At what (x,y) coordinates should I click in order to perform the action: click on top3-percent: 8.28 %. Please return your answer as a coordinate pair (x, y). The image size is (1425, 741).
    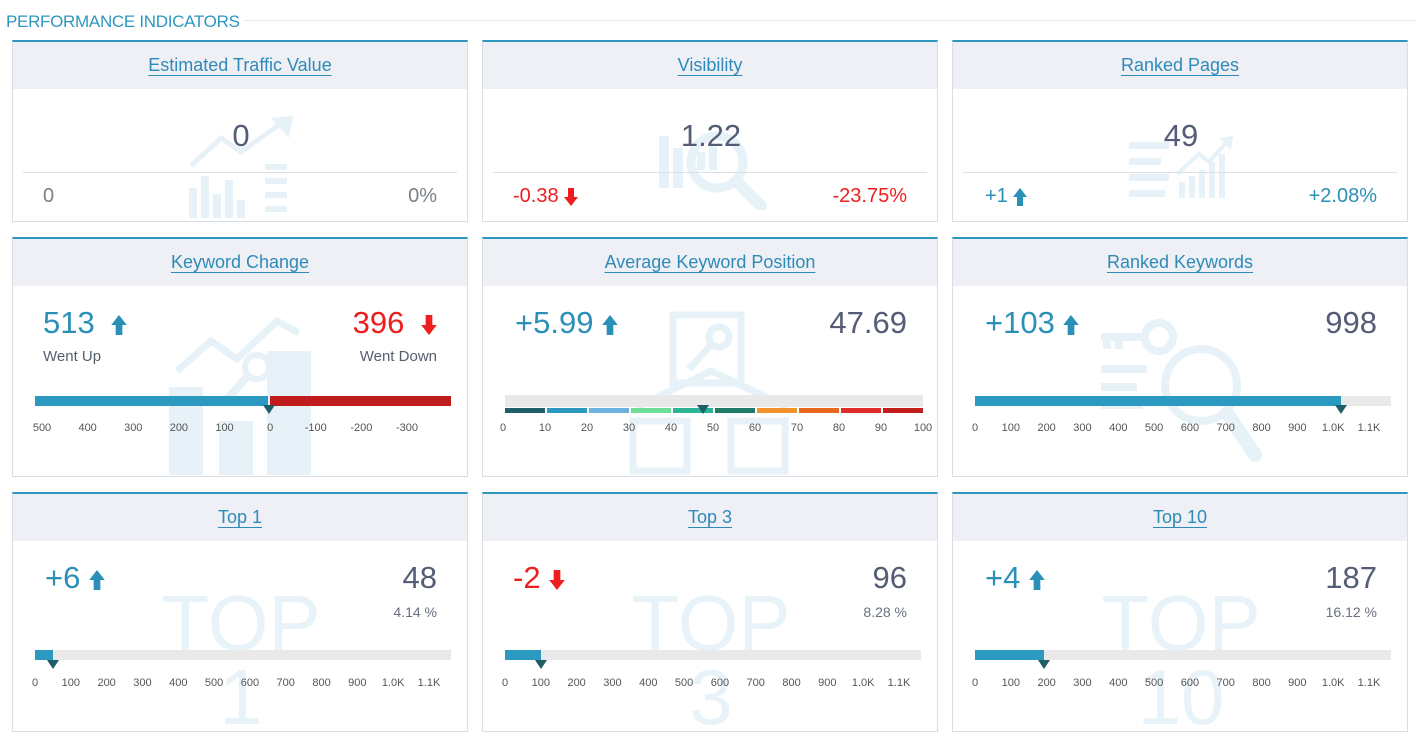
    Looking at the image, I should click on (885, 612).